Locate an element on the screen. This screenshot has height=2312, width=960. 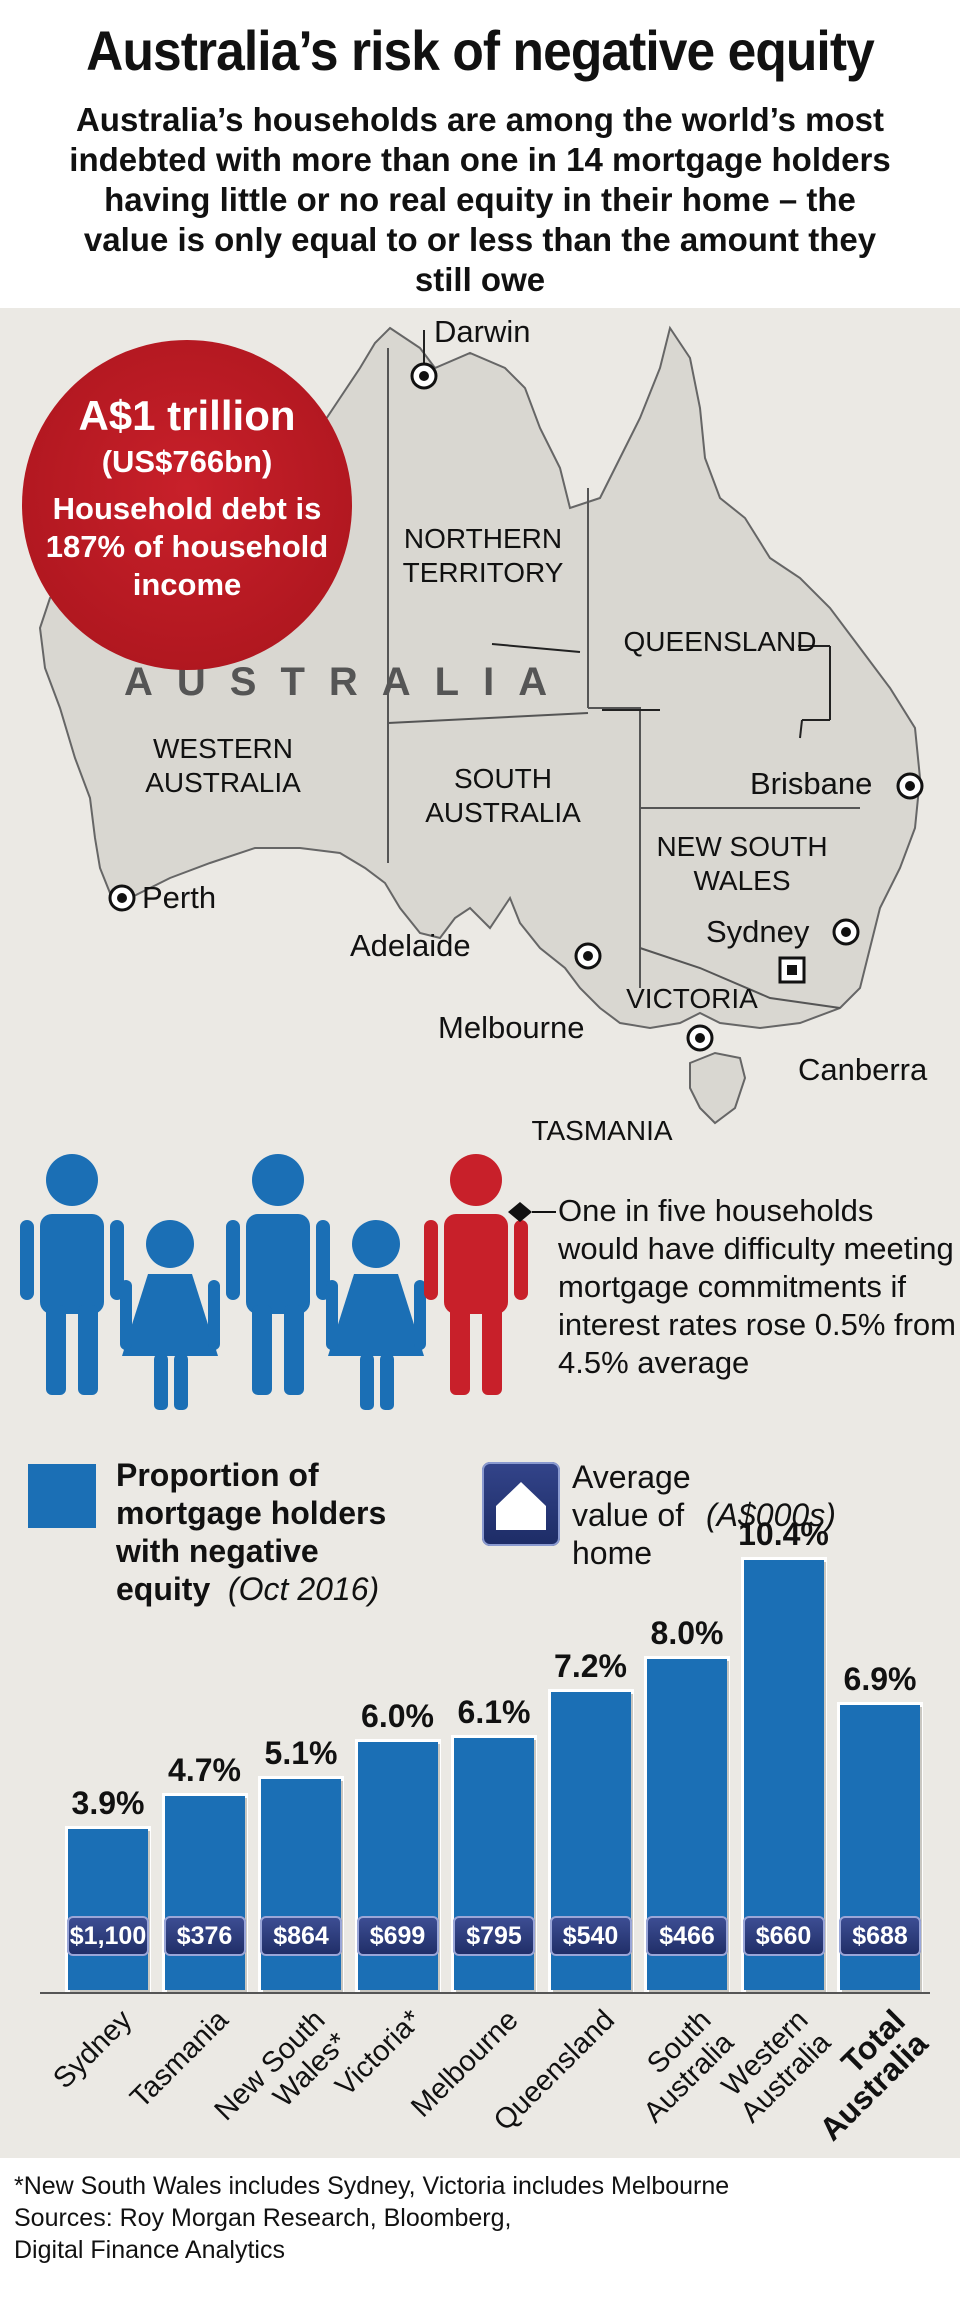
households-illustration is located at coordinates (288, 1282).